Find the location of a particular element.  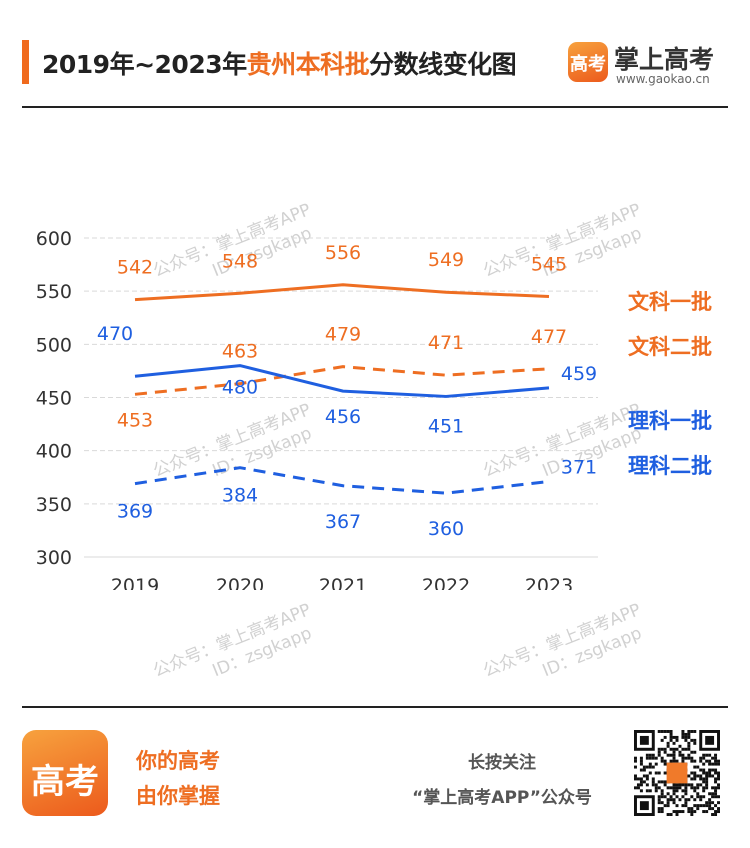

data-label: 367 is located at coordinates (343, 522).